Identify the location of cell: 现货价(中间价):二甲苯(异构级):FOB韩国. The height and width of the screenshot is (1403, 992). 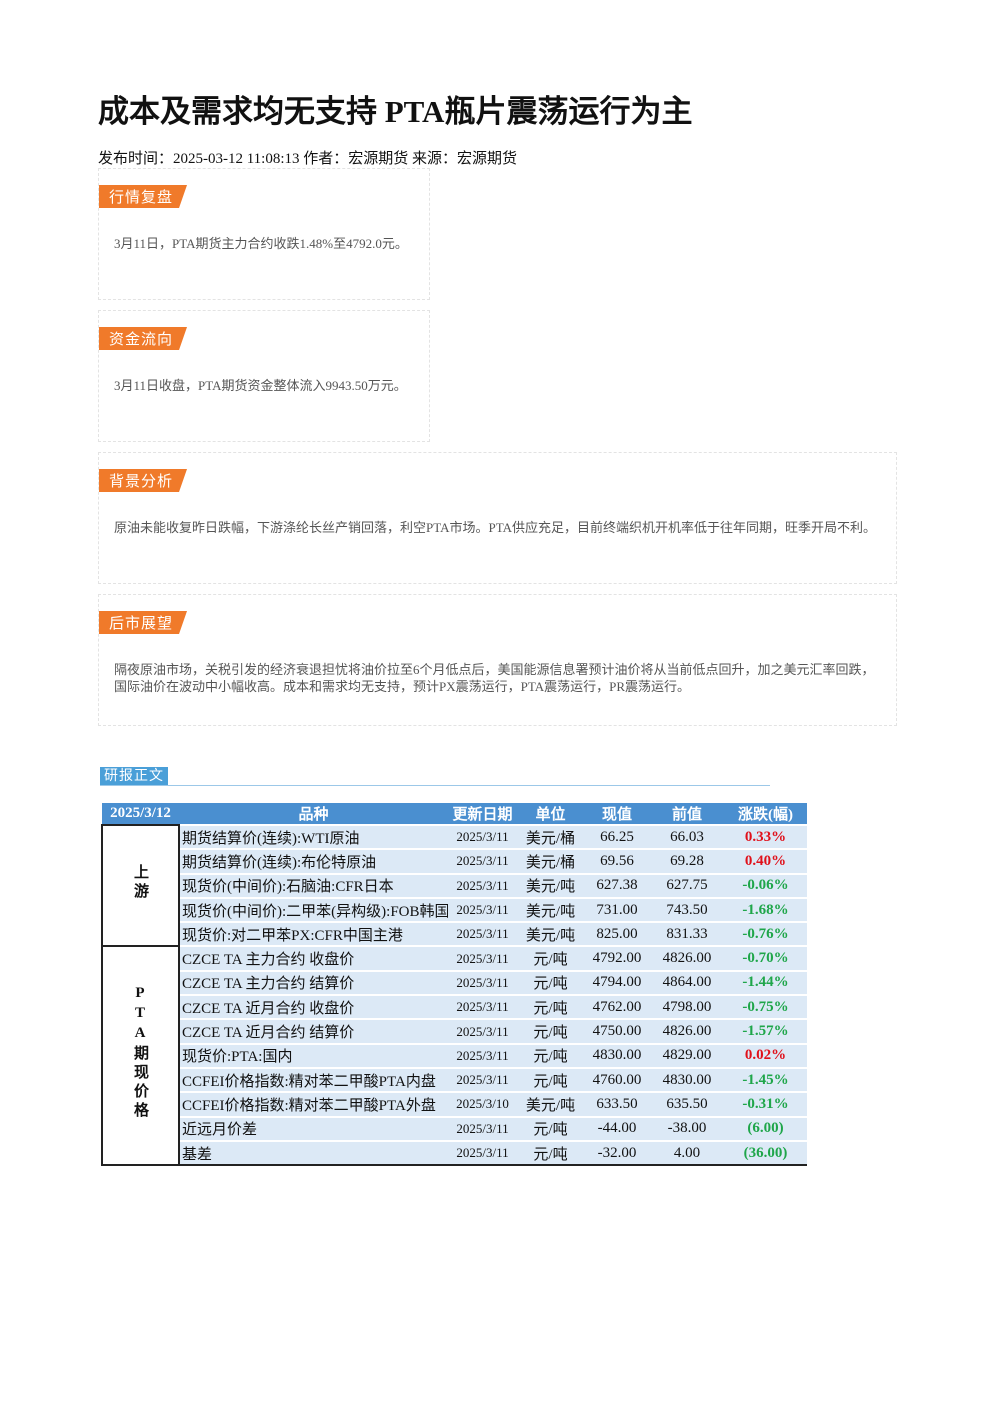
(313, 909).